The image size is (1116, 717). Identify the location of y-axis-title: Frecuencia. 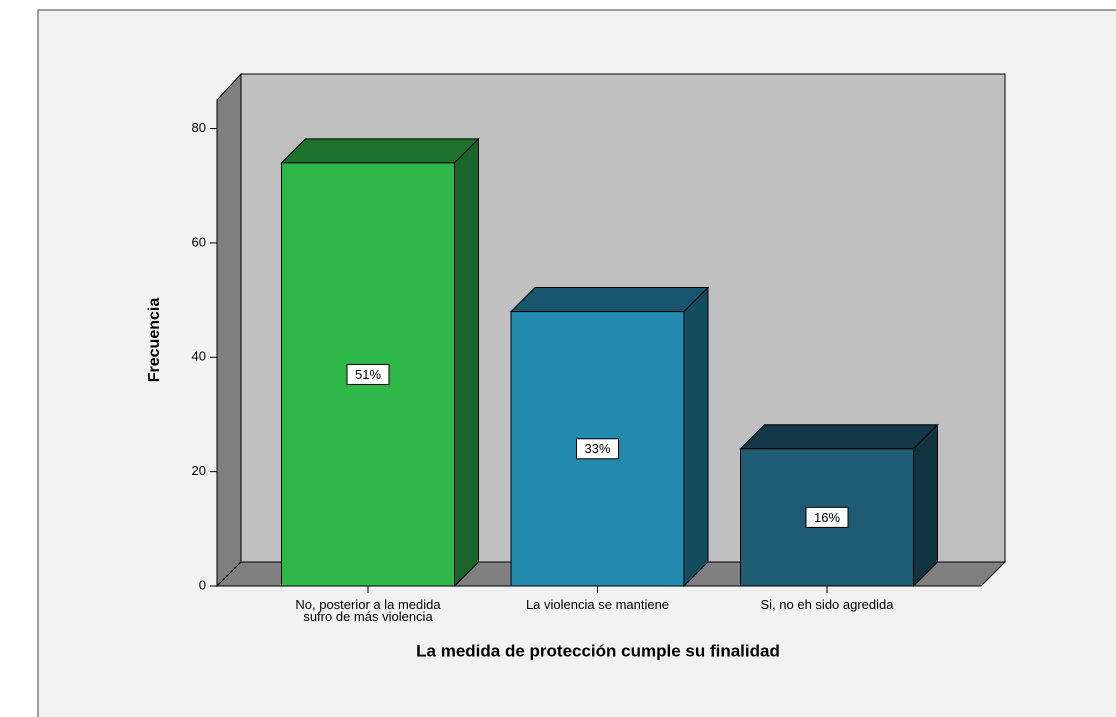
(154, 340).